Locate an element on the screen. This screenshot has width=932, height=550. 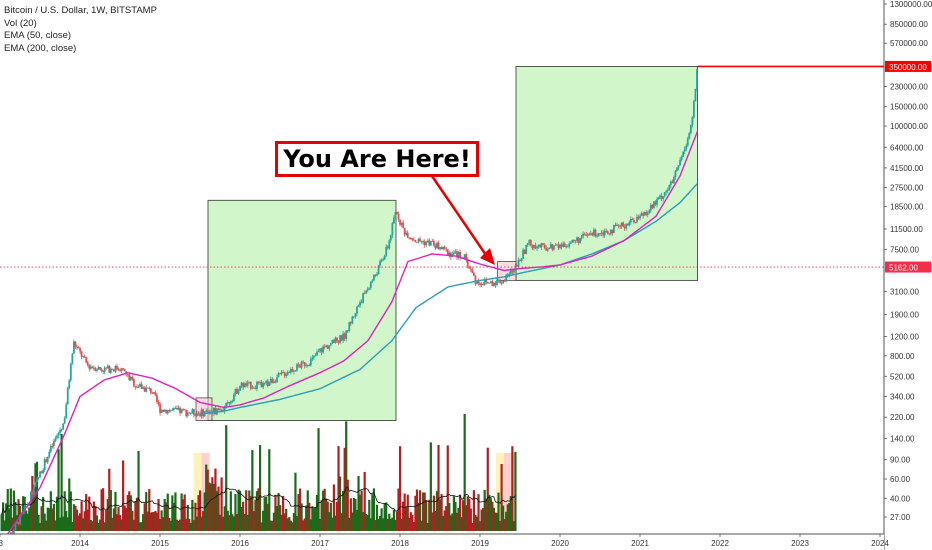
callout-arrow is located at coordinates (462, 220).